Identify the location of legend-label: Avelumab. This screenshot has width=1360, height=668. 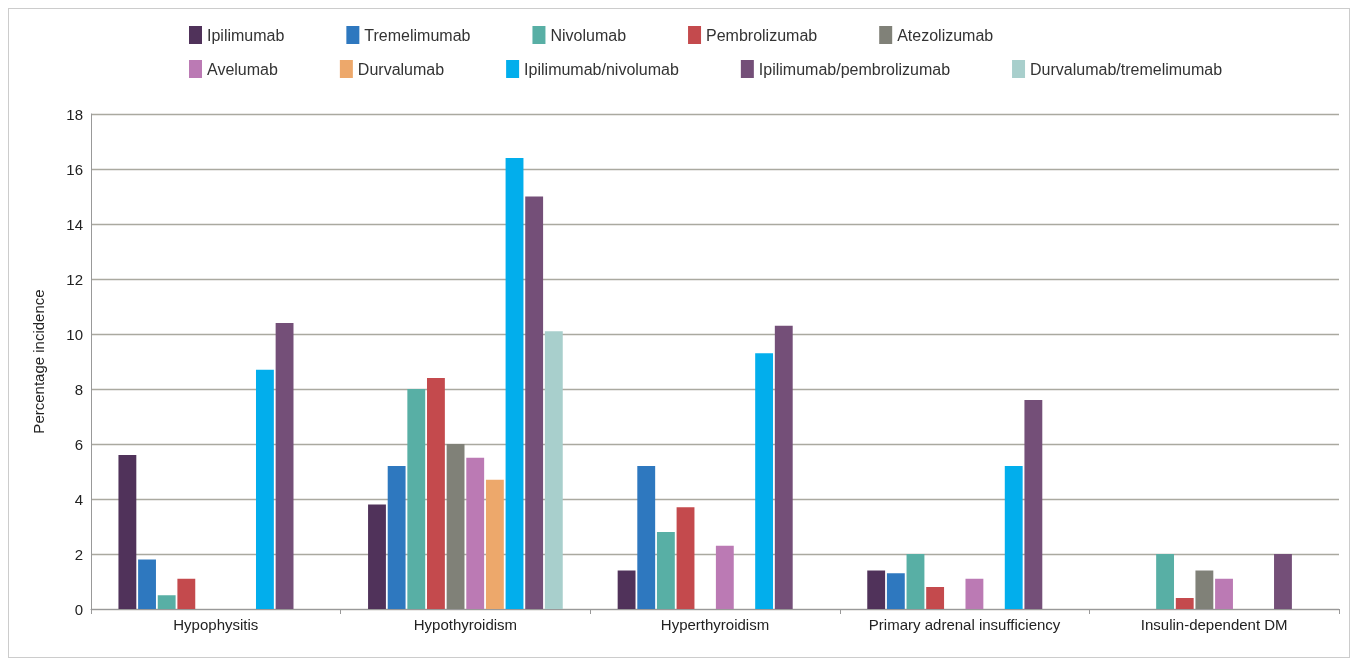
(242, 69).